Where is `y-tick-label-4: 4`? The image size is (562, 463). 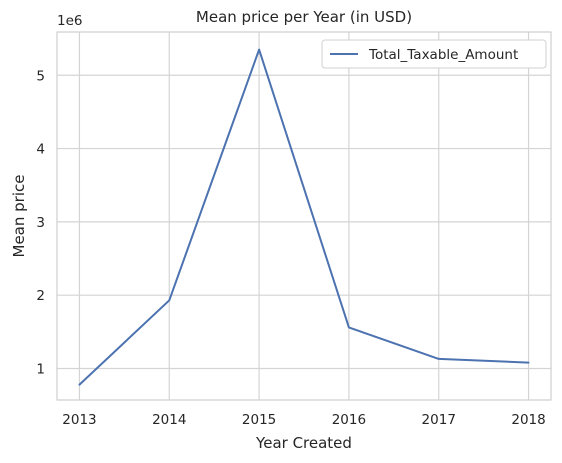 y-tick-label-4: 4 is located at coordinates (40, 150).